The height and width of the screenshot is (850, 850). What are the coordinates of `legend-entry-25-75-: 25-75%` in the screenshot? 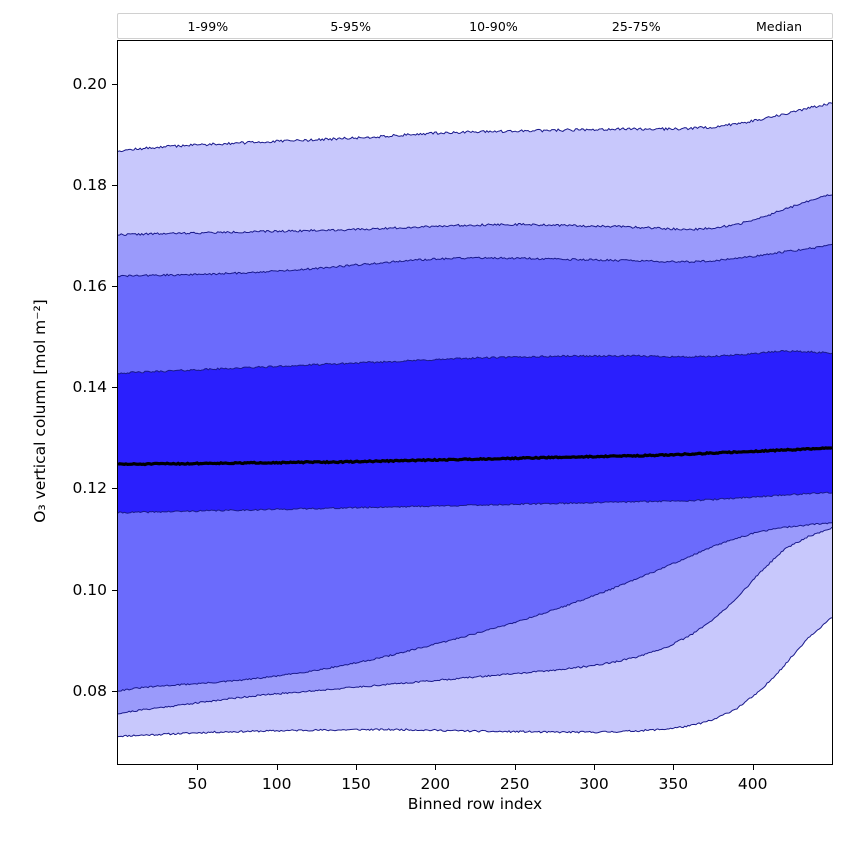 It's located at (617, 26).